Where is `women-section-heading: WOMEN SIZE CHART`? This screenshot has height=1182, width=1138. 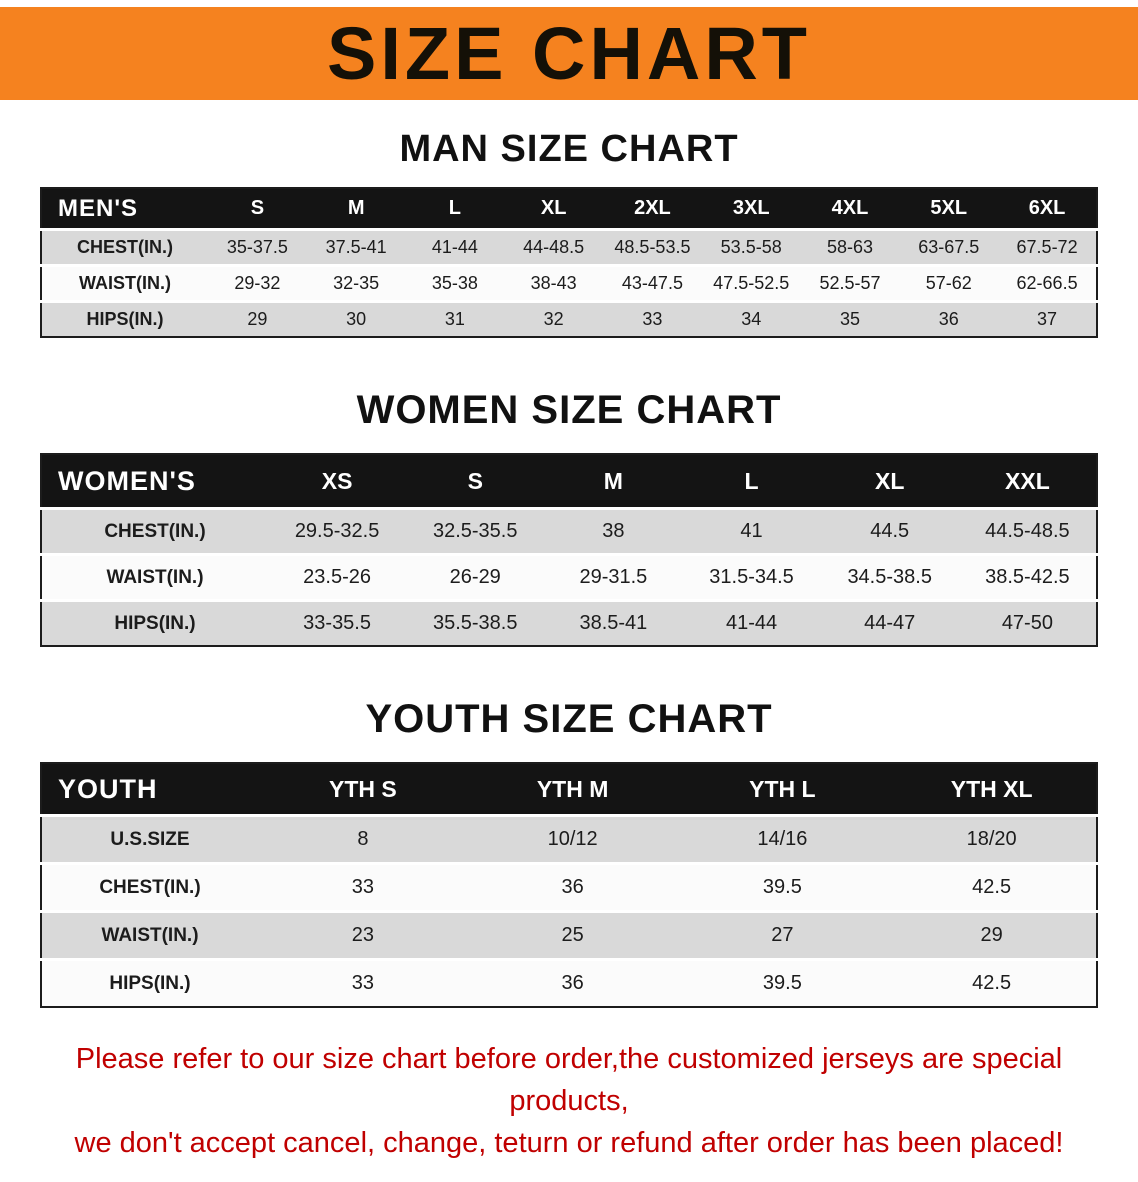 women-section-heading: WOMEN SIZE CHART is located at coordinates (569, 410).